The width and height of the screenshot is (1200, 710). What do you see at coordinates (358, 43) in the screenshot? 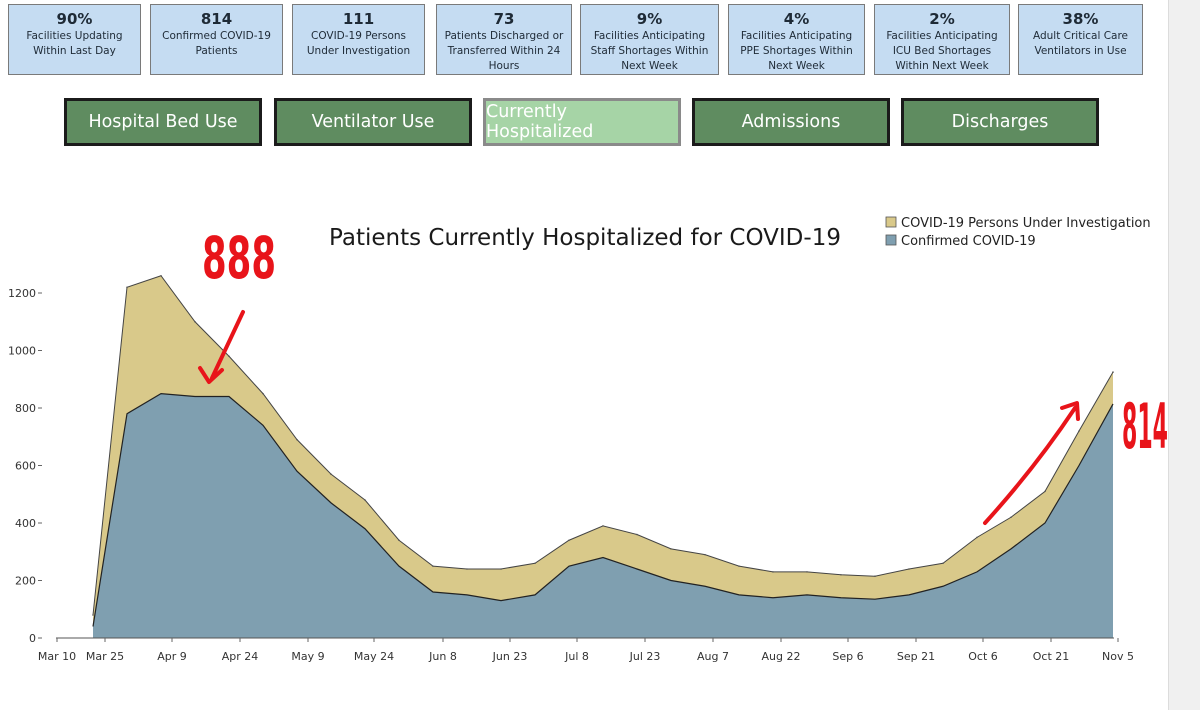
I see `metric-label: COVID-19 Persons Under Investigation` at bounding box center [358, 43].